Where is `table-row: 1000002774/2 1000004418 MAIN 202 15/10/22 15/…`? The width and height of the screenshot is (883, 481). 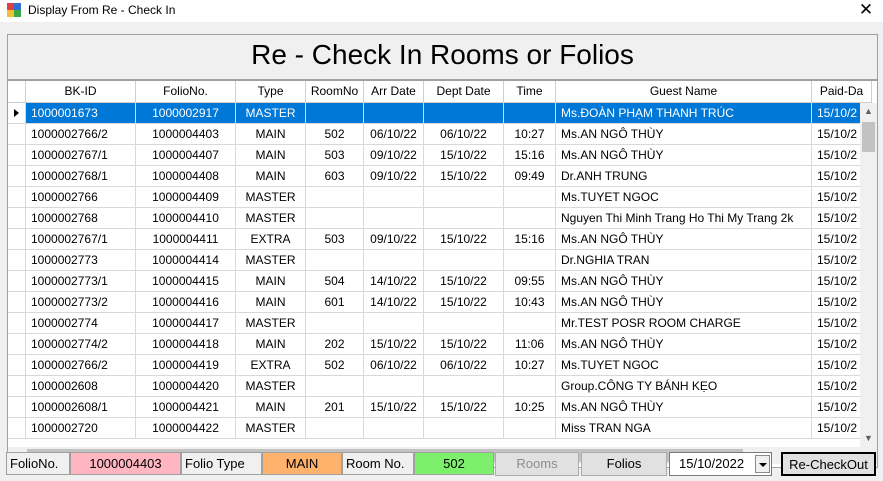 table-row: 1000002774/2 1000004418 MAIN 202 15/10/22 15/… is located at coordinates (440, 344).